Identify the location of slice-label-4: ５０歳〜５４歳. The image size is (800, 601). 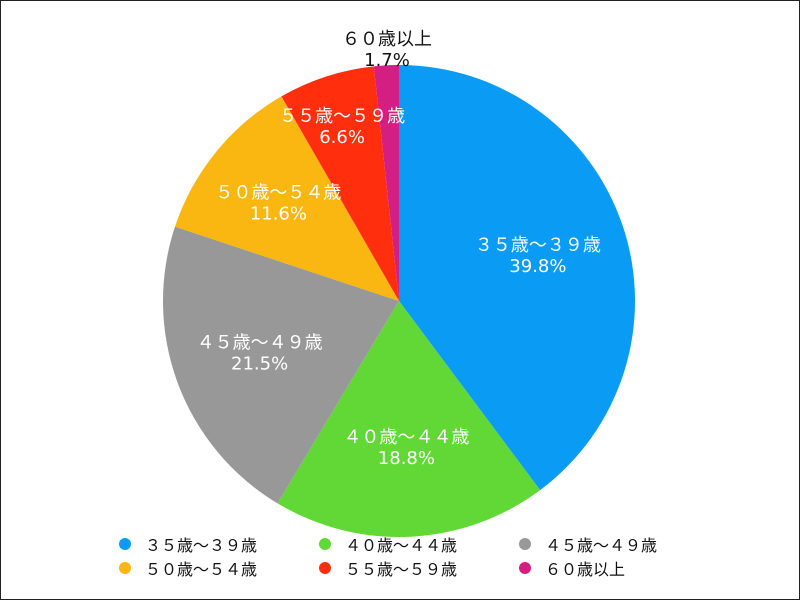
(278, 193).